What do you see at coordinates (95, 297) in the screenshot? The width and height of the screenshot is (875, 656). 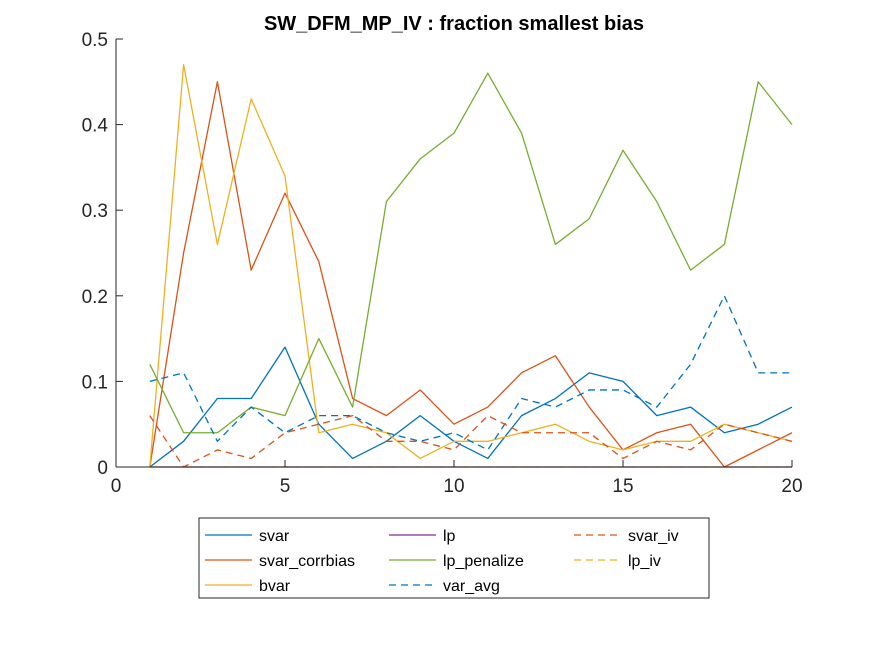 I see `y-tick-label: 0.2` at bounding box center [95, 297].